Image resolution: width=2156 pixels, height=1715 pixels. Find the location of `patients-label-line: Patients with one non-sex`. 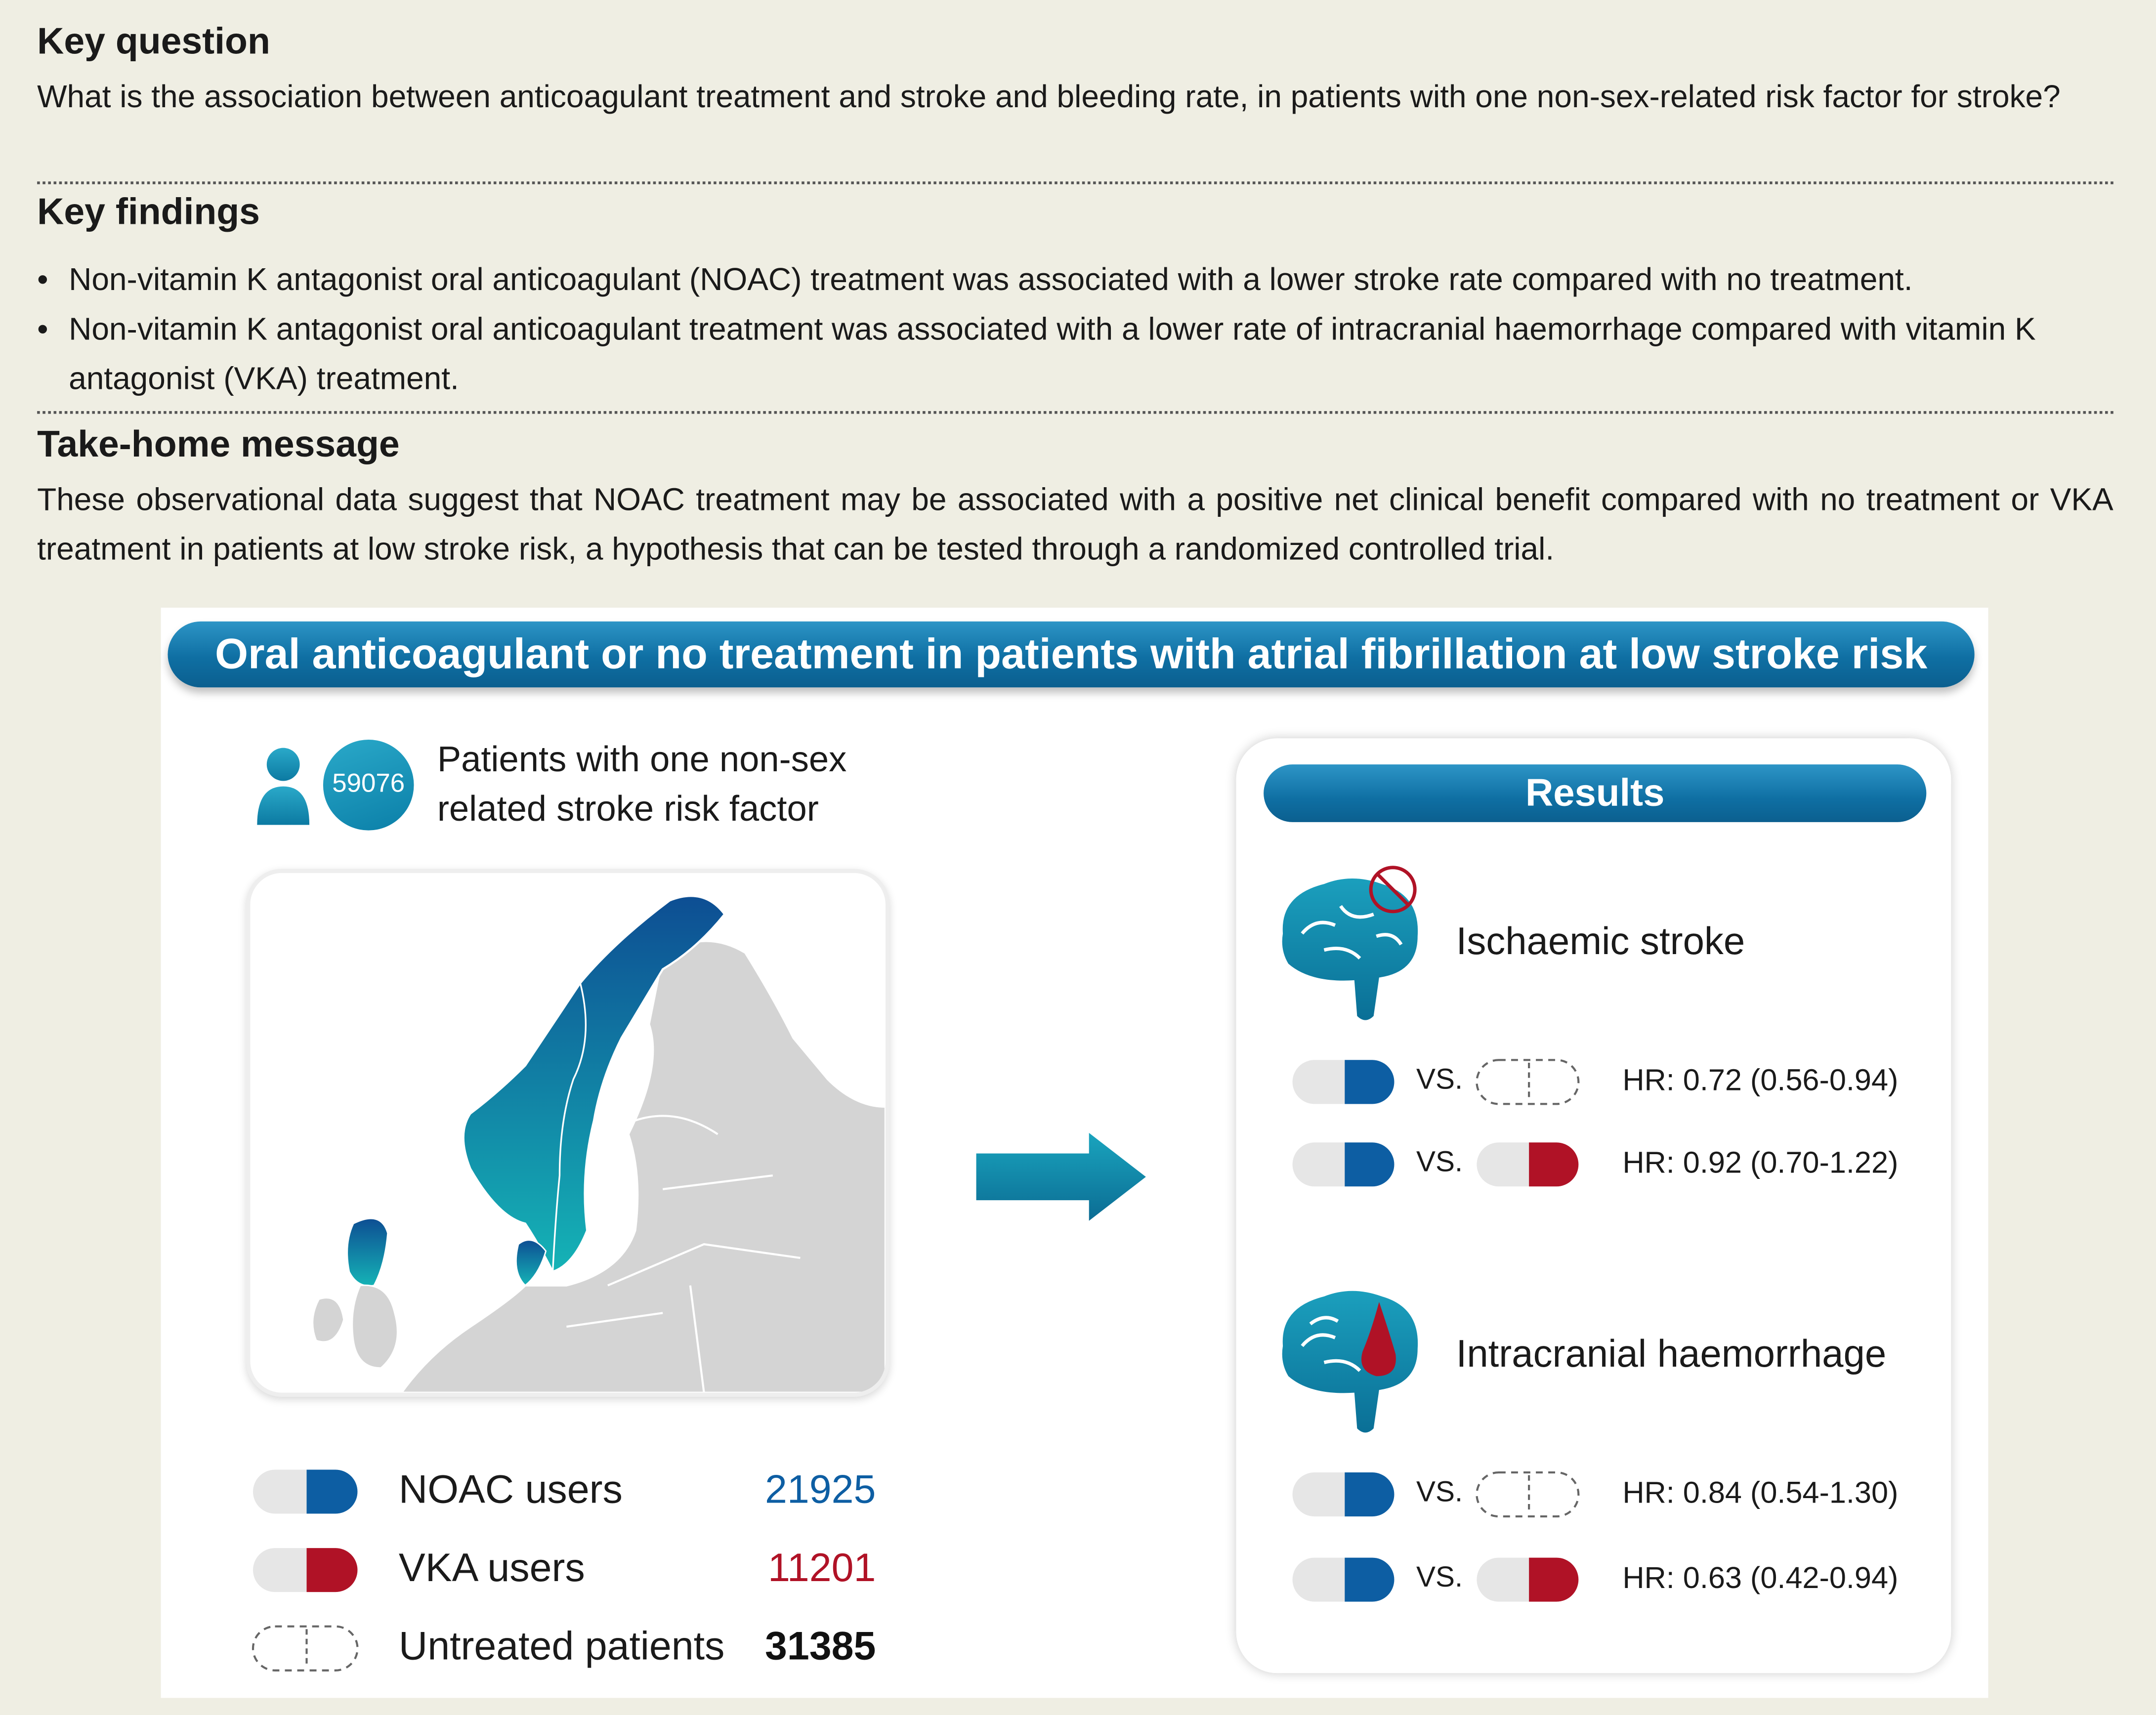

patients-label-line: Patients with one non-sex is located at coordinates (642, 759).